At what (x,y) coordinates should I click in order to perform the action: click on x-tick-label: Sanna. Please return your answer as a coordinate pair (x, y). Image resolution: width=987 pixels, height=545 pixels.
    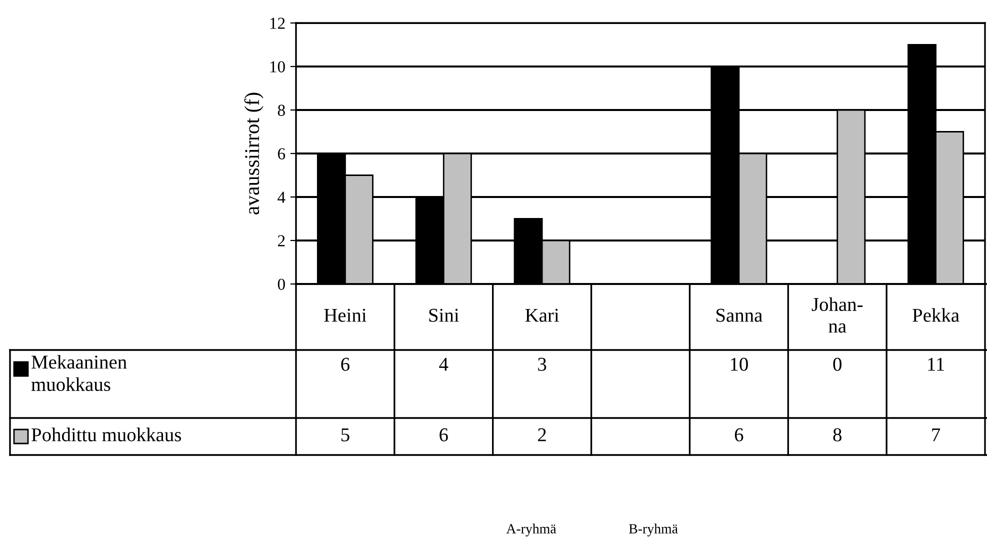
    Looking at the image, I should click on (739, 315).